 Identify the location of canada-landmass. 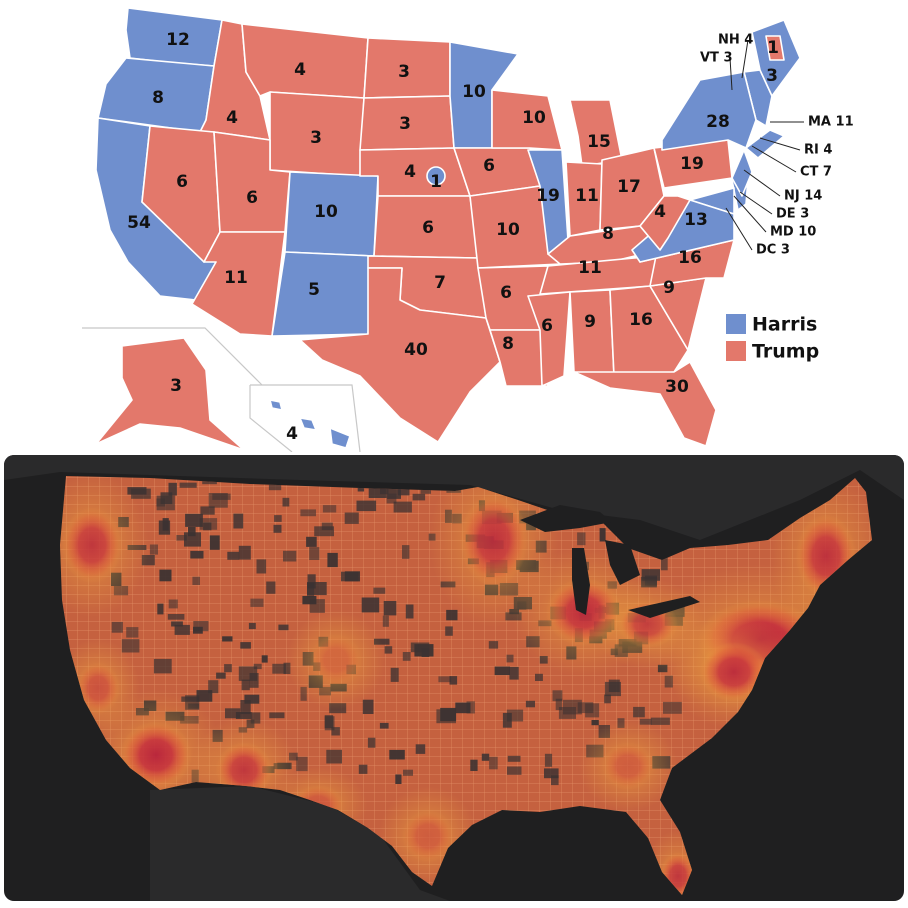
(454, 497).